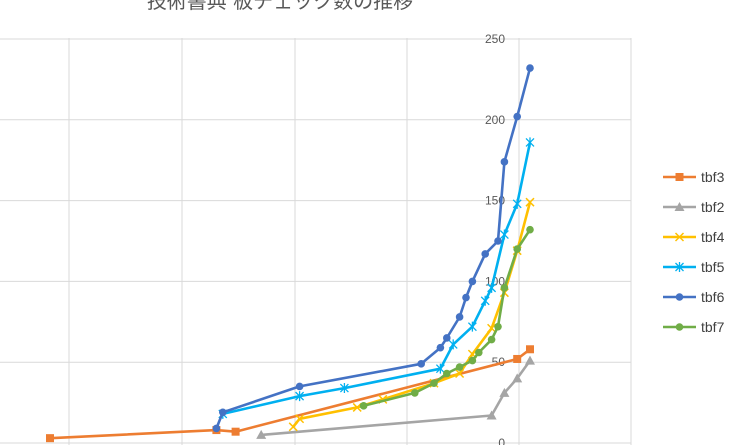  What do you see at coordinates (446, 317) in the screenshot?
I see `series-tbf7` at bounding box center [446, 317].